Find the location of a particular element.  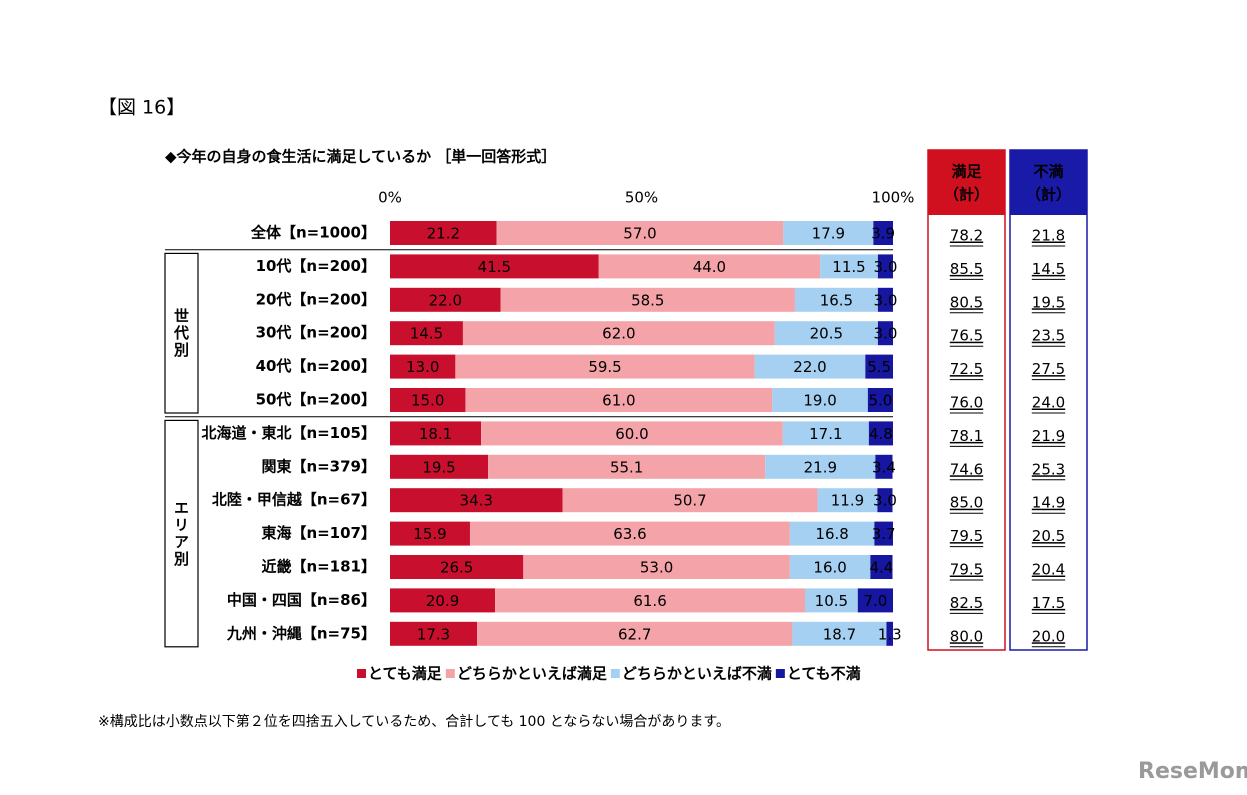

totals-value: 19.5 is located at coordinates (1048, 302).